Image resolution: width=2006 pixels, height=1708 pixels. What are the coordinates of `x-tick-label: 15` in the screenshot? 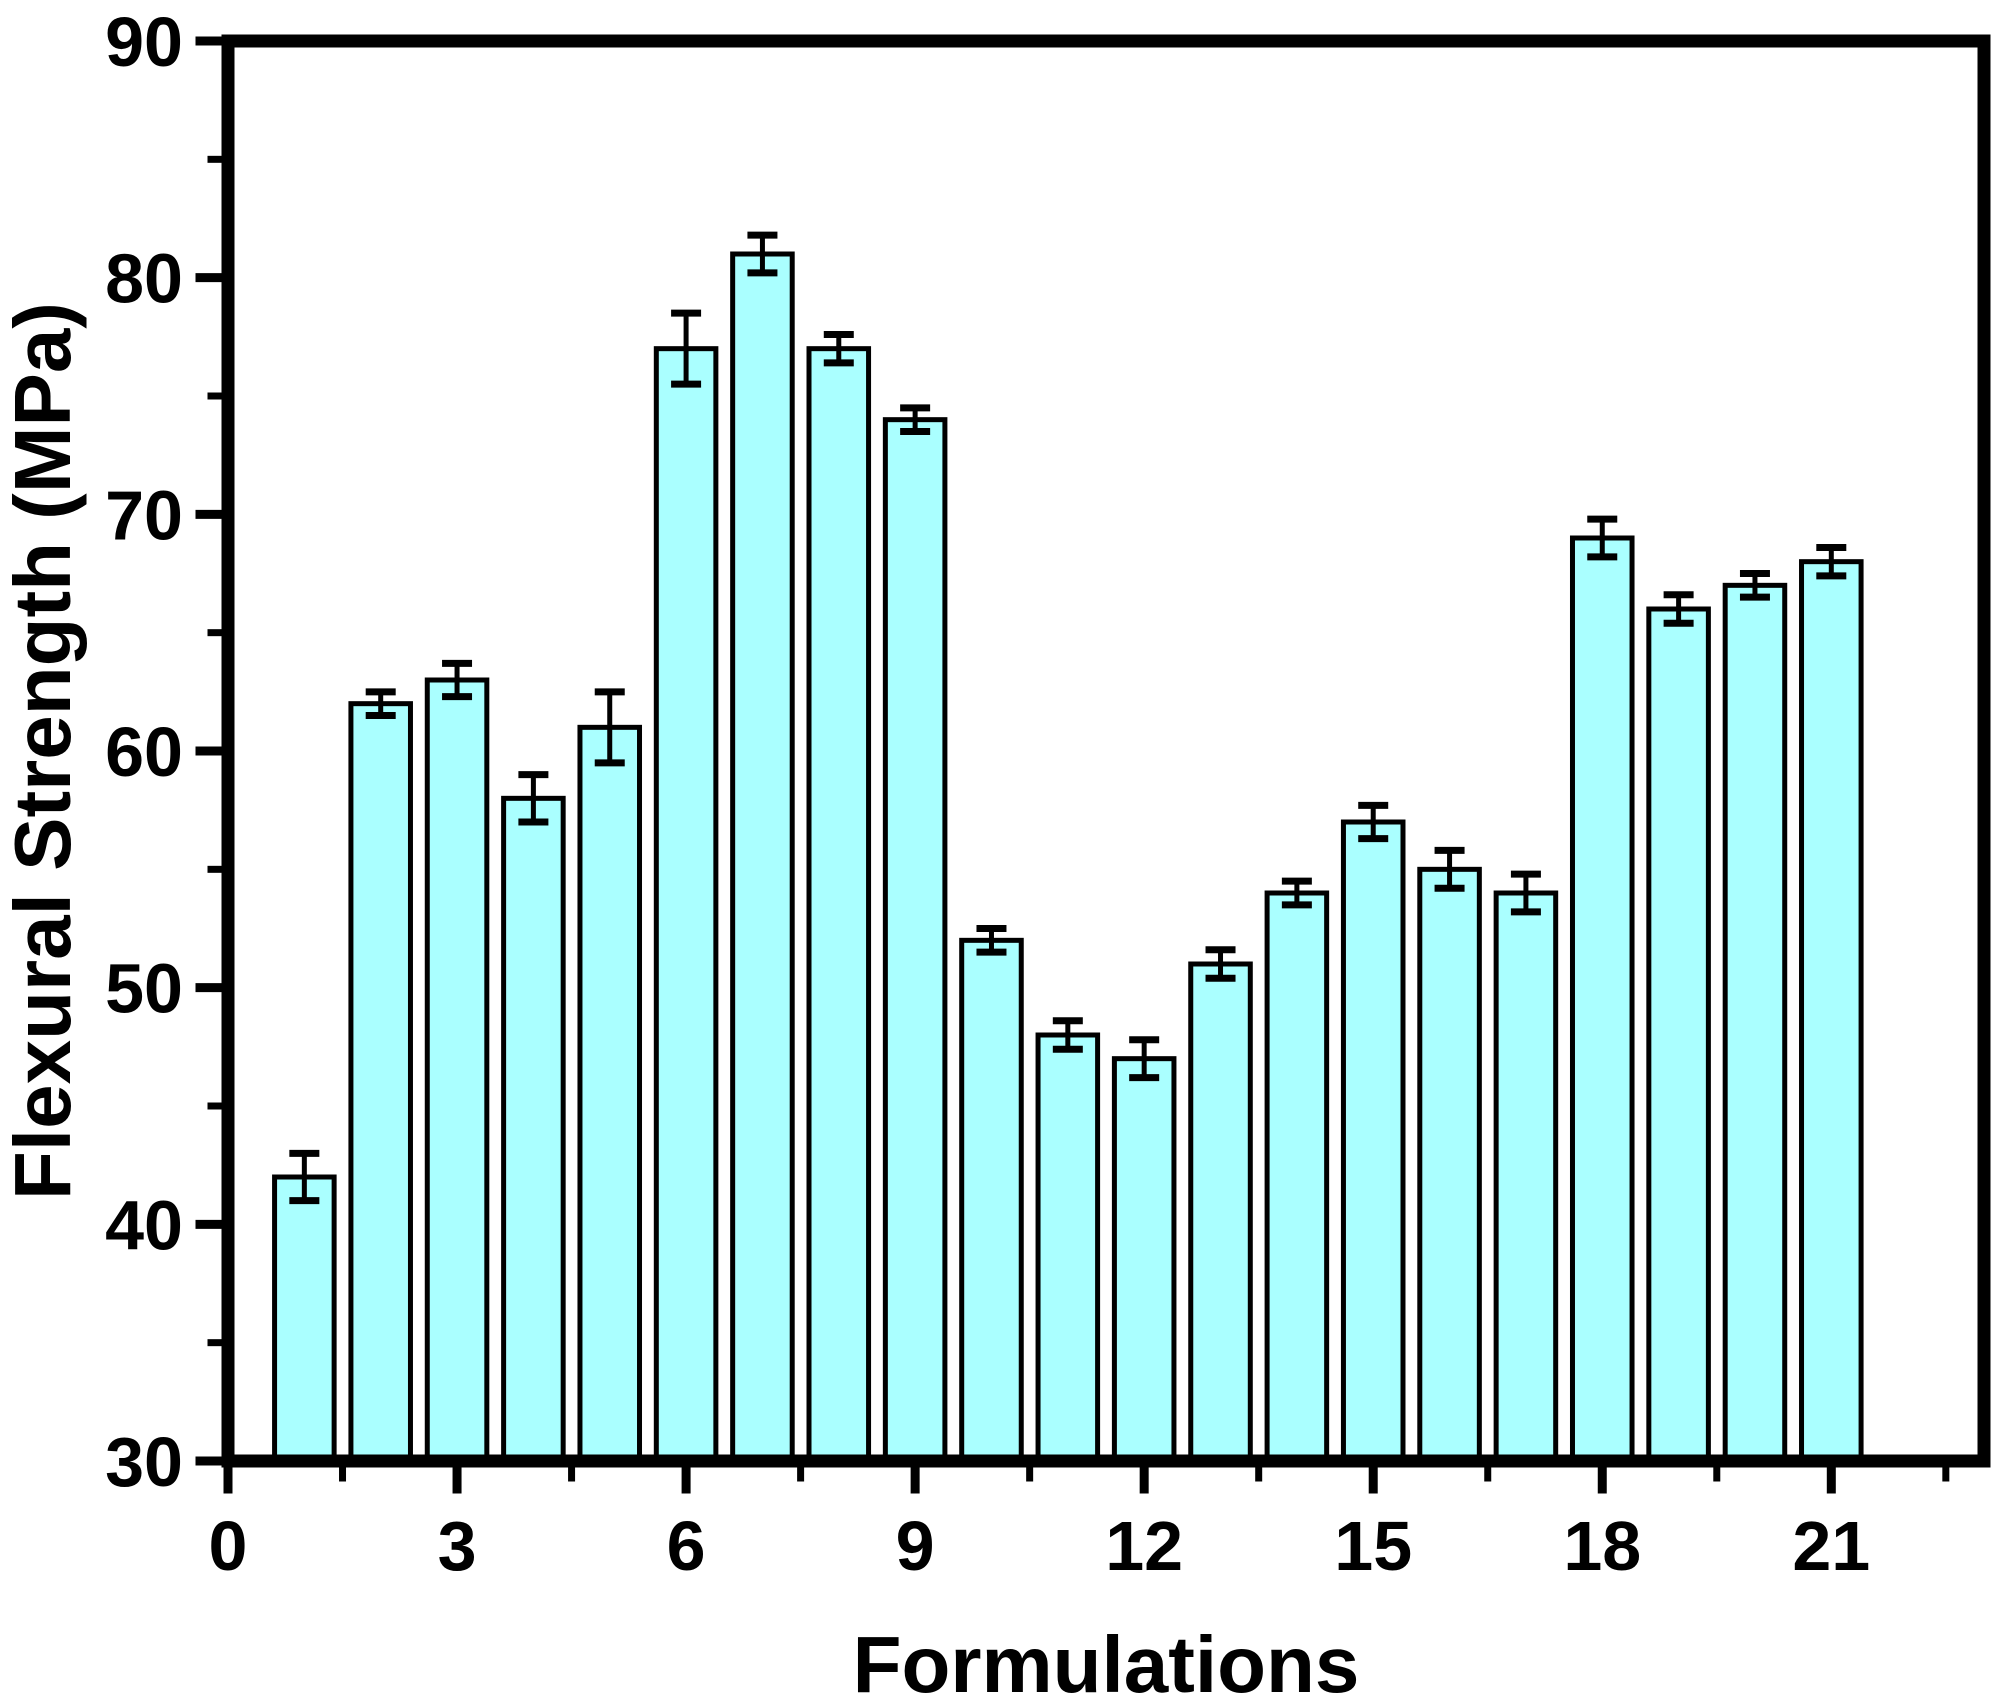 It's located at (1373, 1546).